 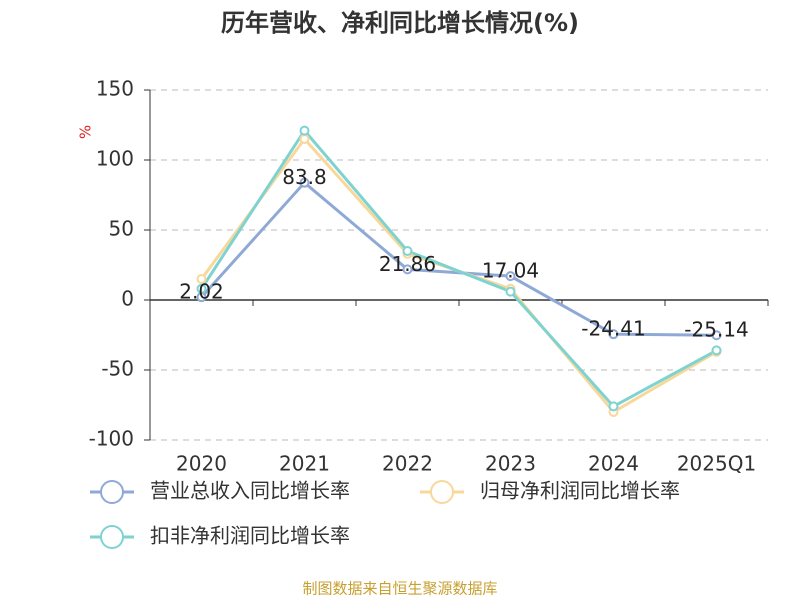 What do you see at coordinates (399, 589) in the screenshot?
I see `source-note: 制图数据来自恒生聚源数据库` at bounding box center [399, 589].